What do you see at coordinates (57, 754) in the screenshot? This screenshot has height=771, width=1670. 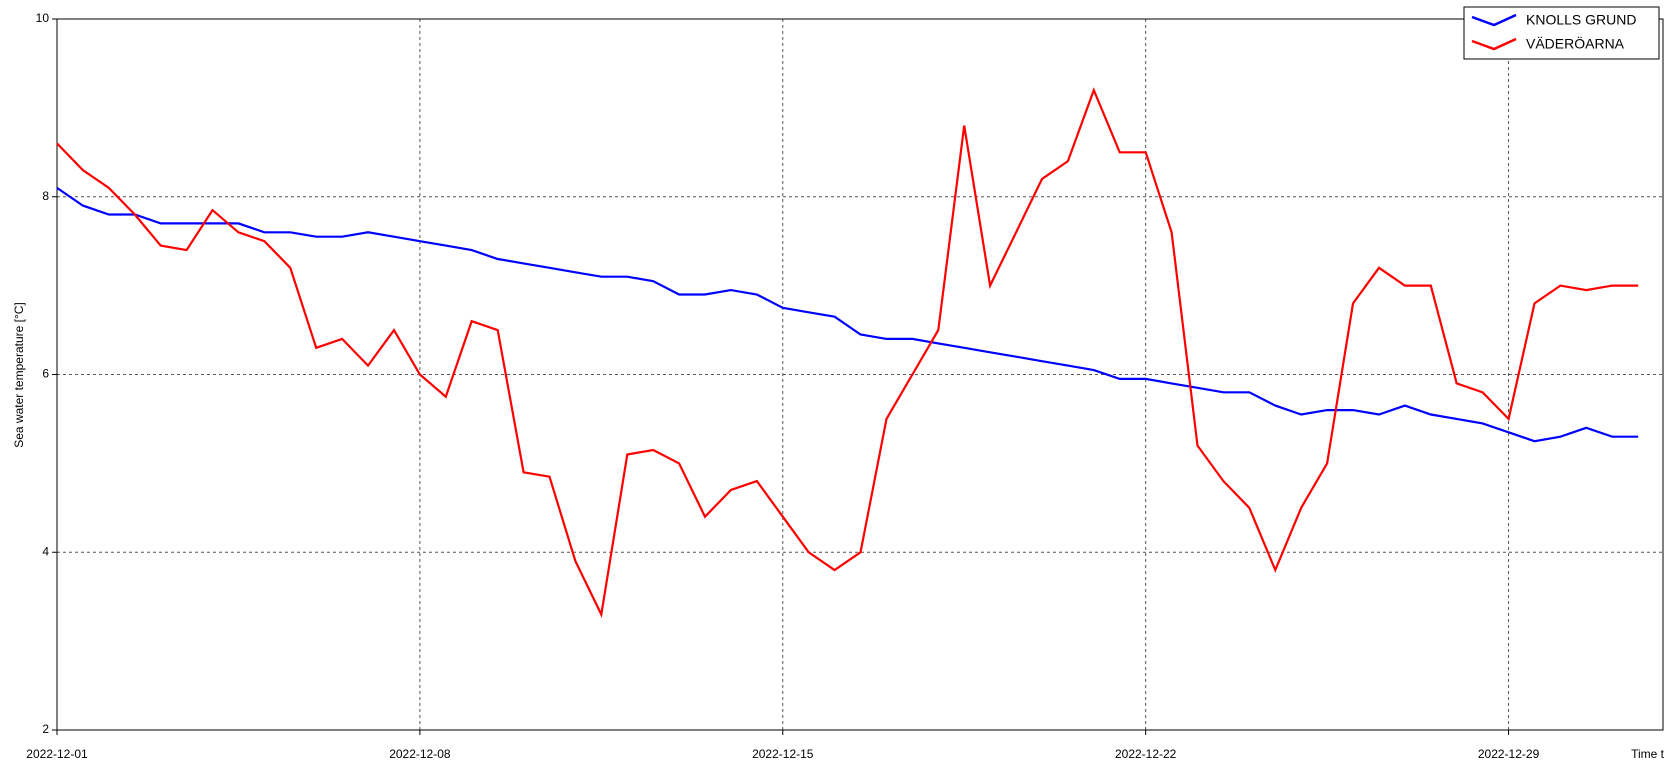 I see `x-tick-label: 2022-12-01` at bounding box center [57, 754].